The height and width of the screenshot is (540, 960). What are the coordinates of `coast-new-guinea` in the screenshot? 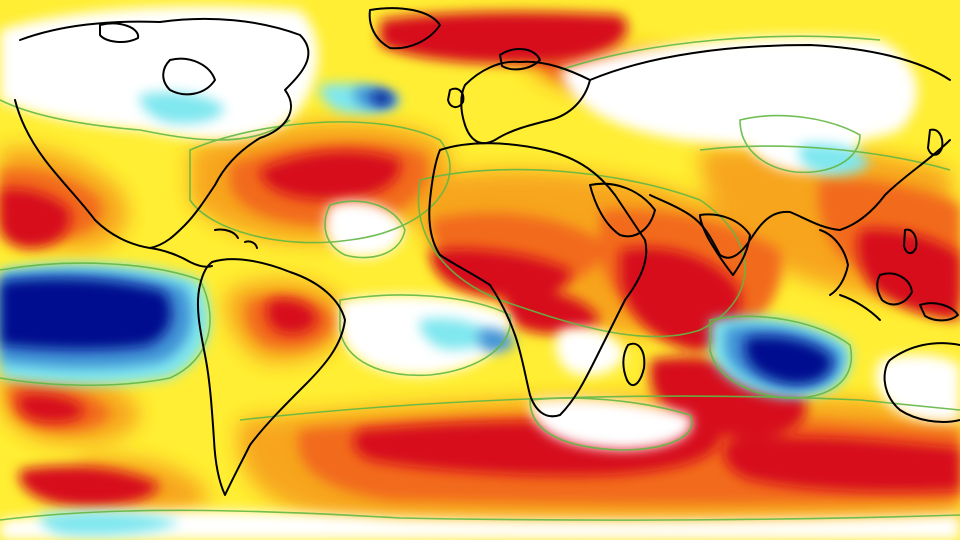 It's located at (939, 312).